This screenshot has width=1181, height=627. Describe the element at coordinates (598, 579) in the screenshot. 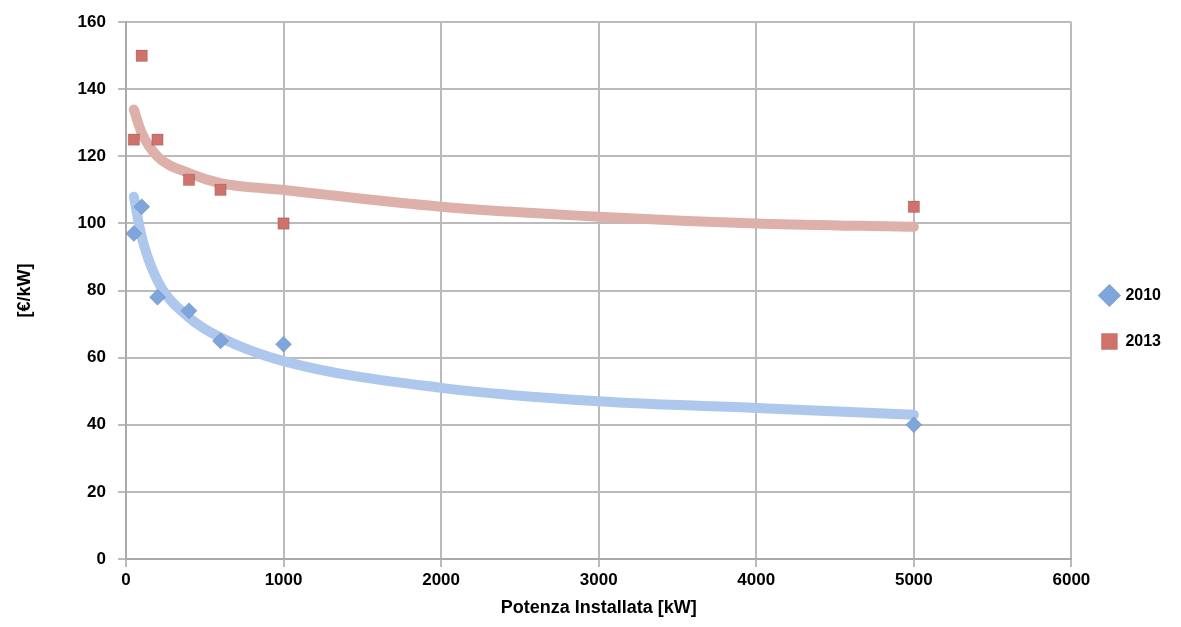

I see `x-tick-label: 3000` at that location.